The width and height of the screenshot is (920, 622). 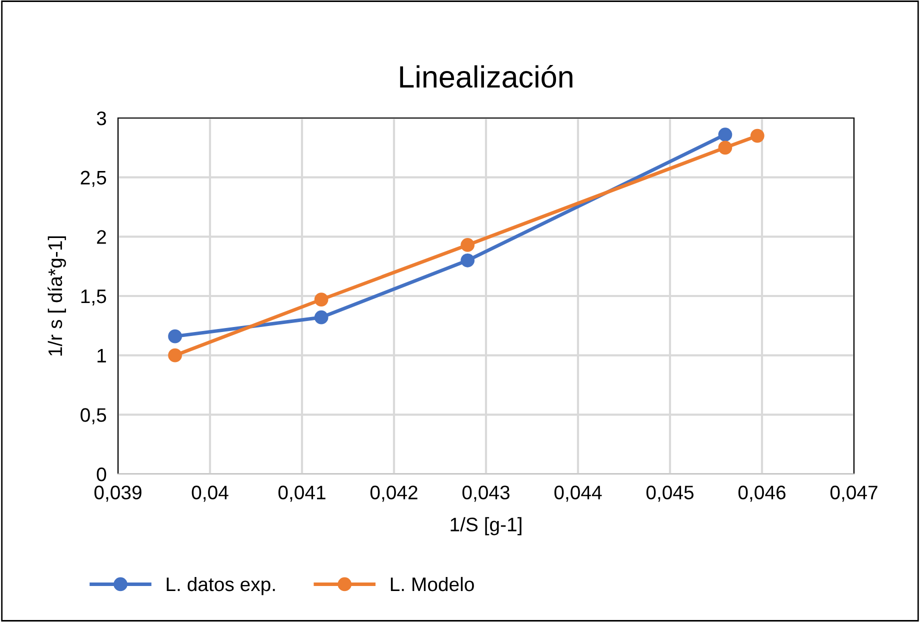 What do you see at coordinates (101, 237) in the screenshot?
I see `y-tick-label: 2` at bounding box center [101, 237].